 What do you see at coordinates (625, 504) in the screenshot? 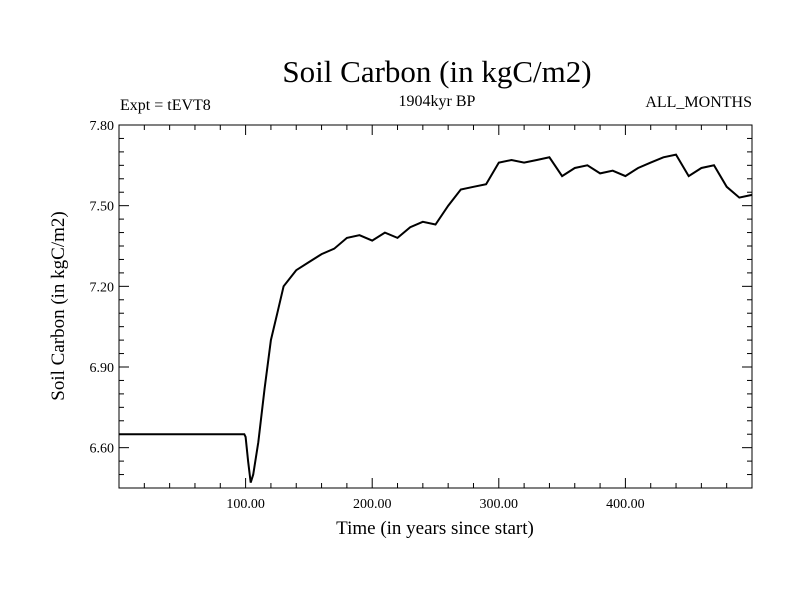
I see `x-tick-label: 400.00` at bounding box center [625, 504].